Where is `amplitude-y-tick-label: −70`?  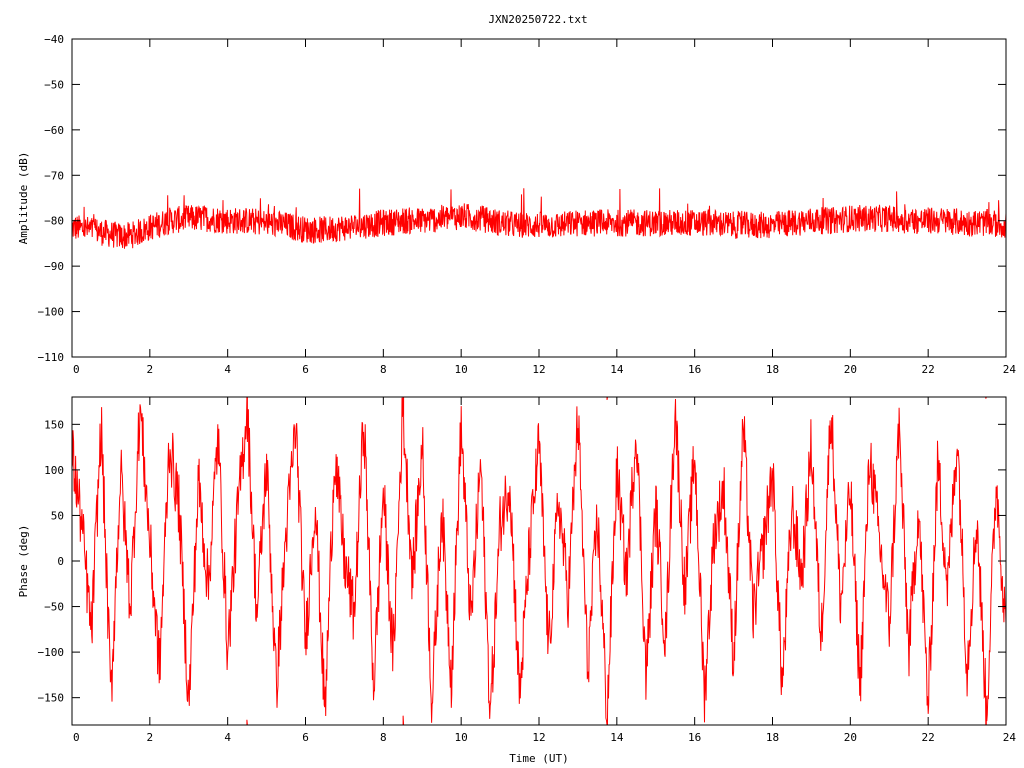 amplitude-y-tick-label: −70 is located at coordinates (54, 175).